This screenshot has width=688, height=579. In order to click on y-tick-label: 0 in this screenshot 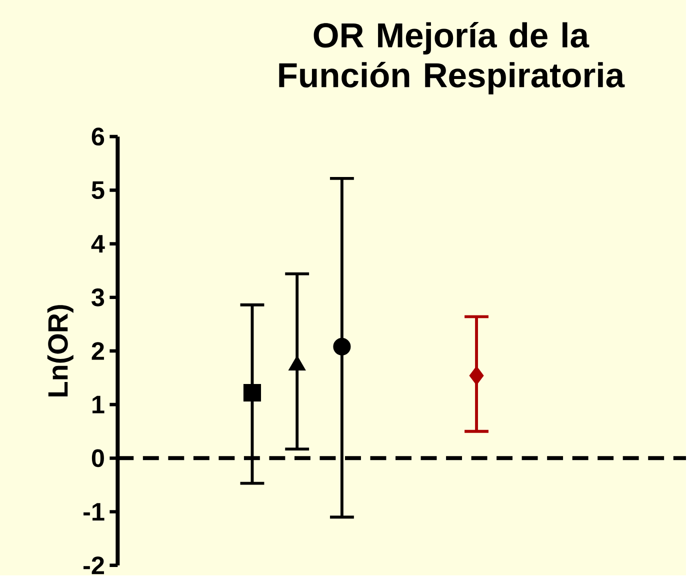, I will do `click(98, 458)`.